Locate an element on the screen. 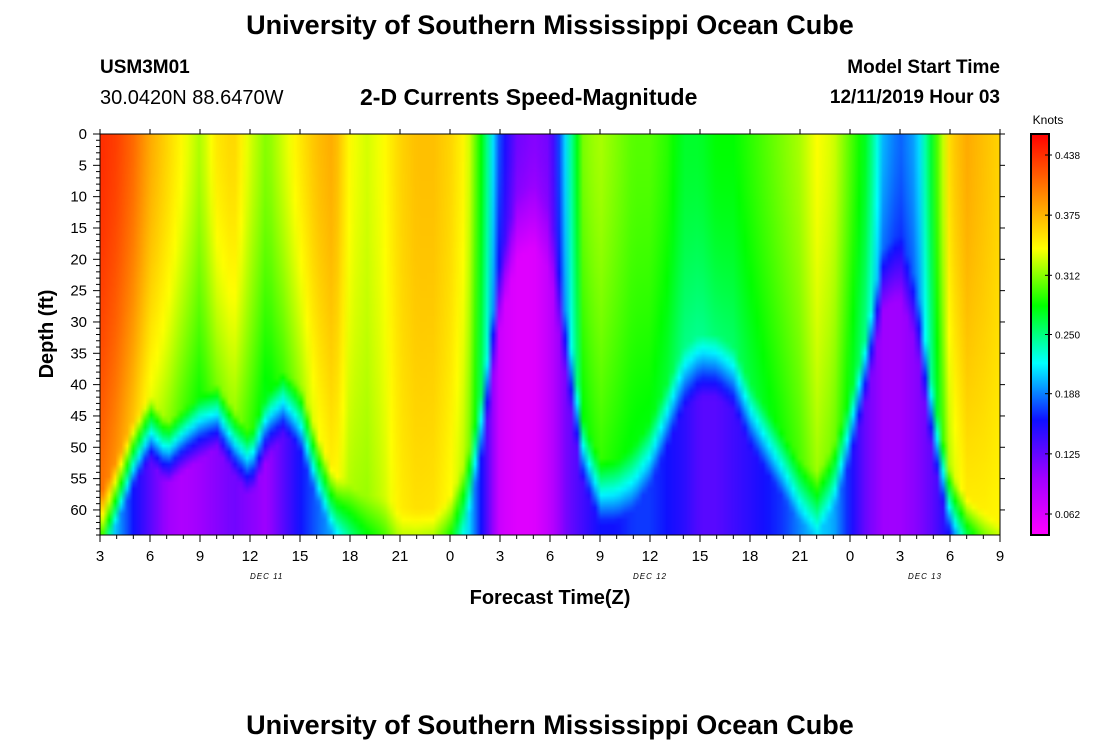 The image size is (1100, 750). y-tick-label: 20 is located at coordinates (78, 259).